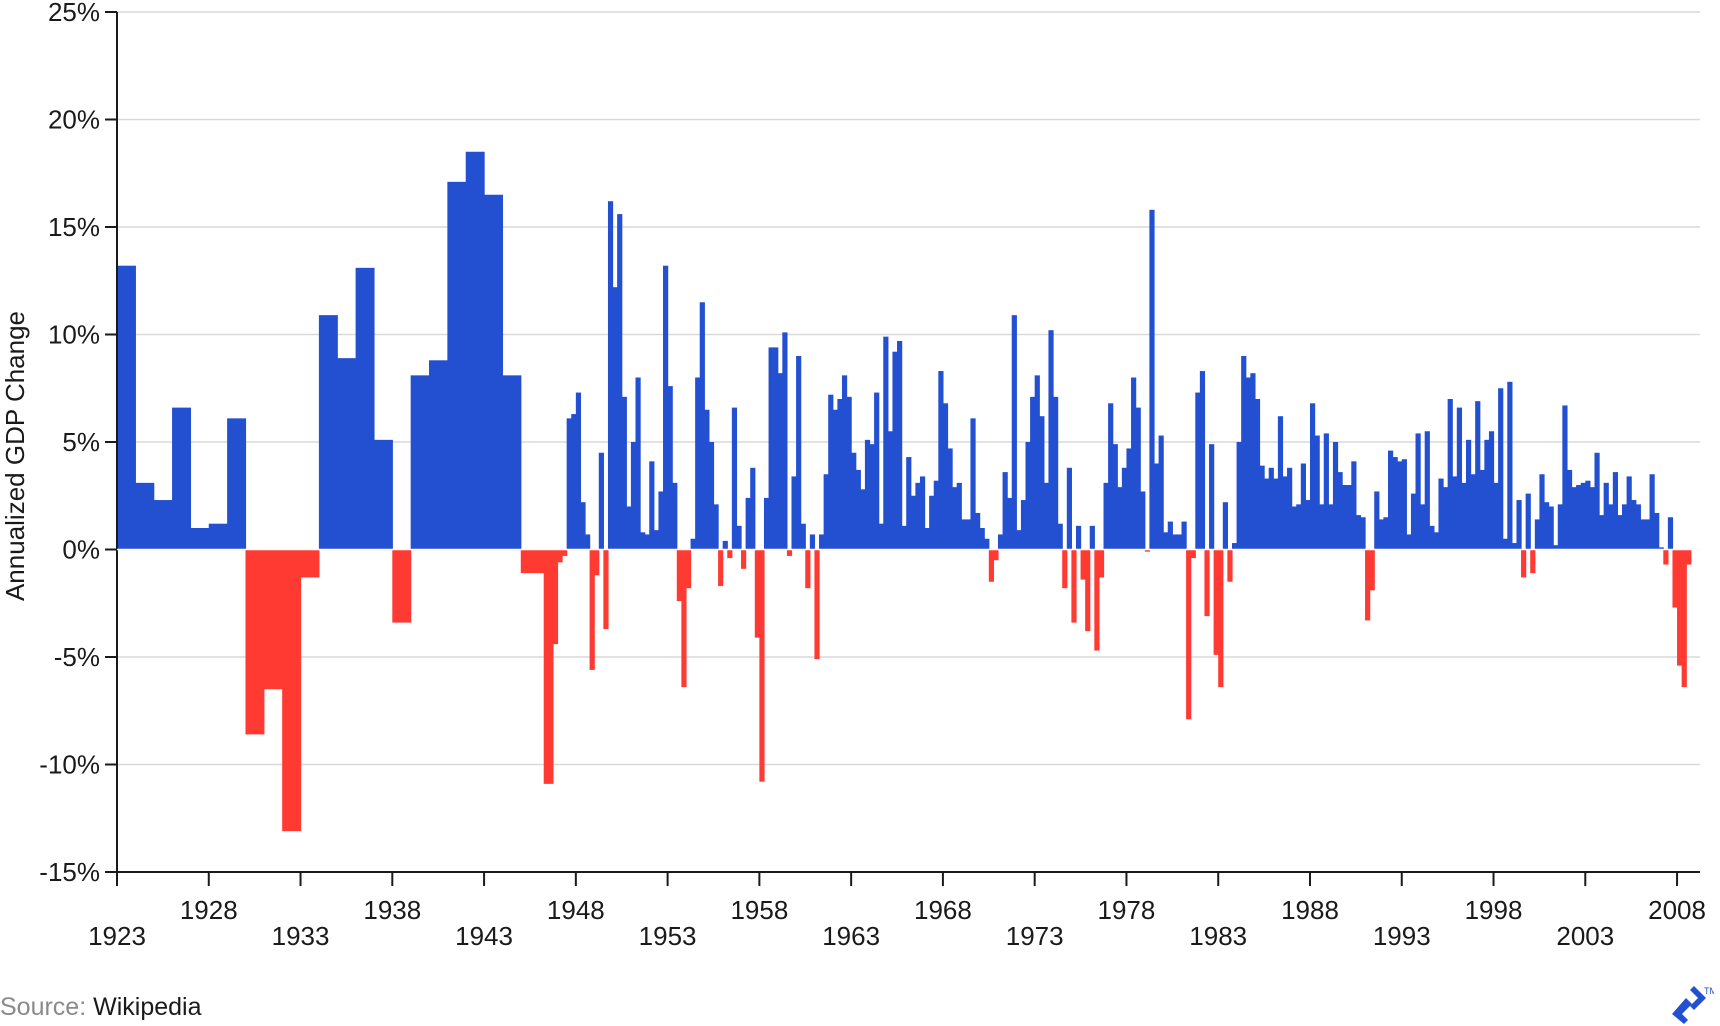 The image size is (1720, 1026). What do you see at coordinates (1218, 936) in the screenshot?
I see `x-tick-label: 1983` at bounding box center [1218, 936].